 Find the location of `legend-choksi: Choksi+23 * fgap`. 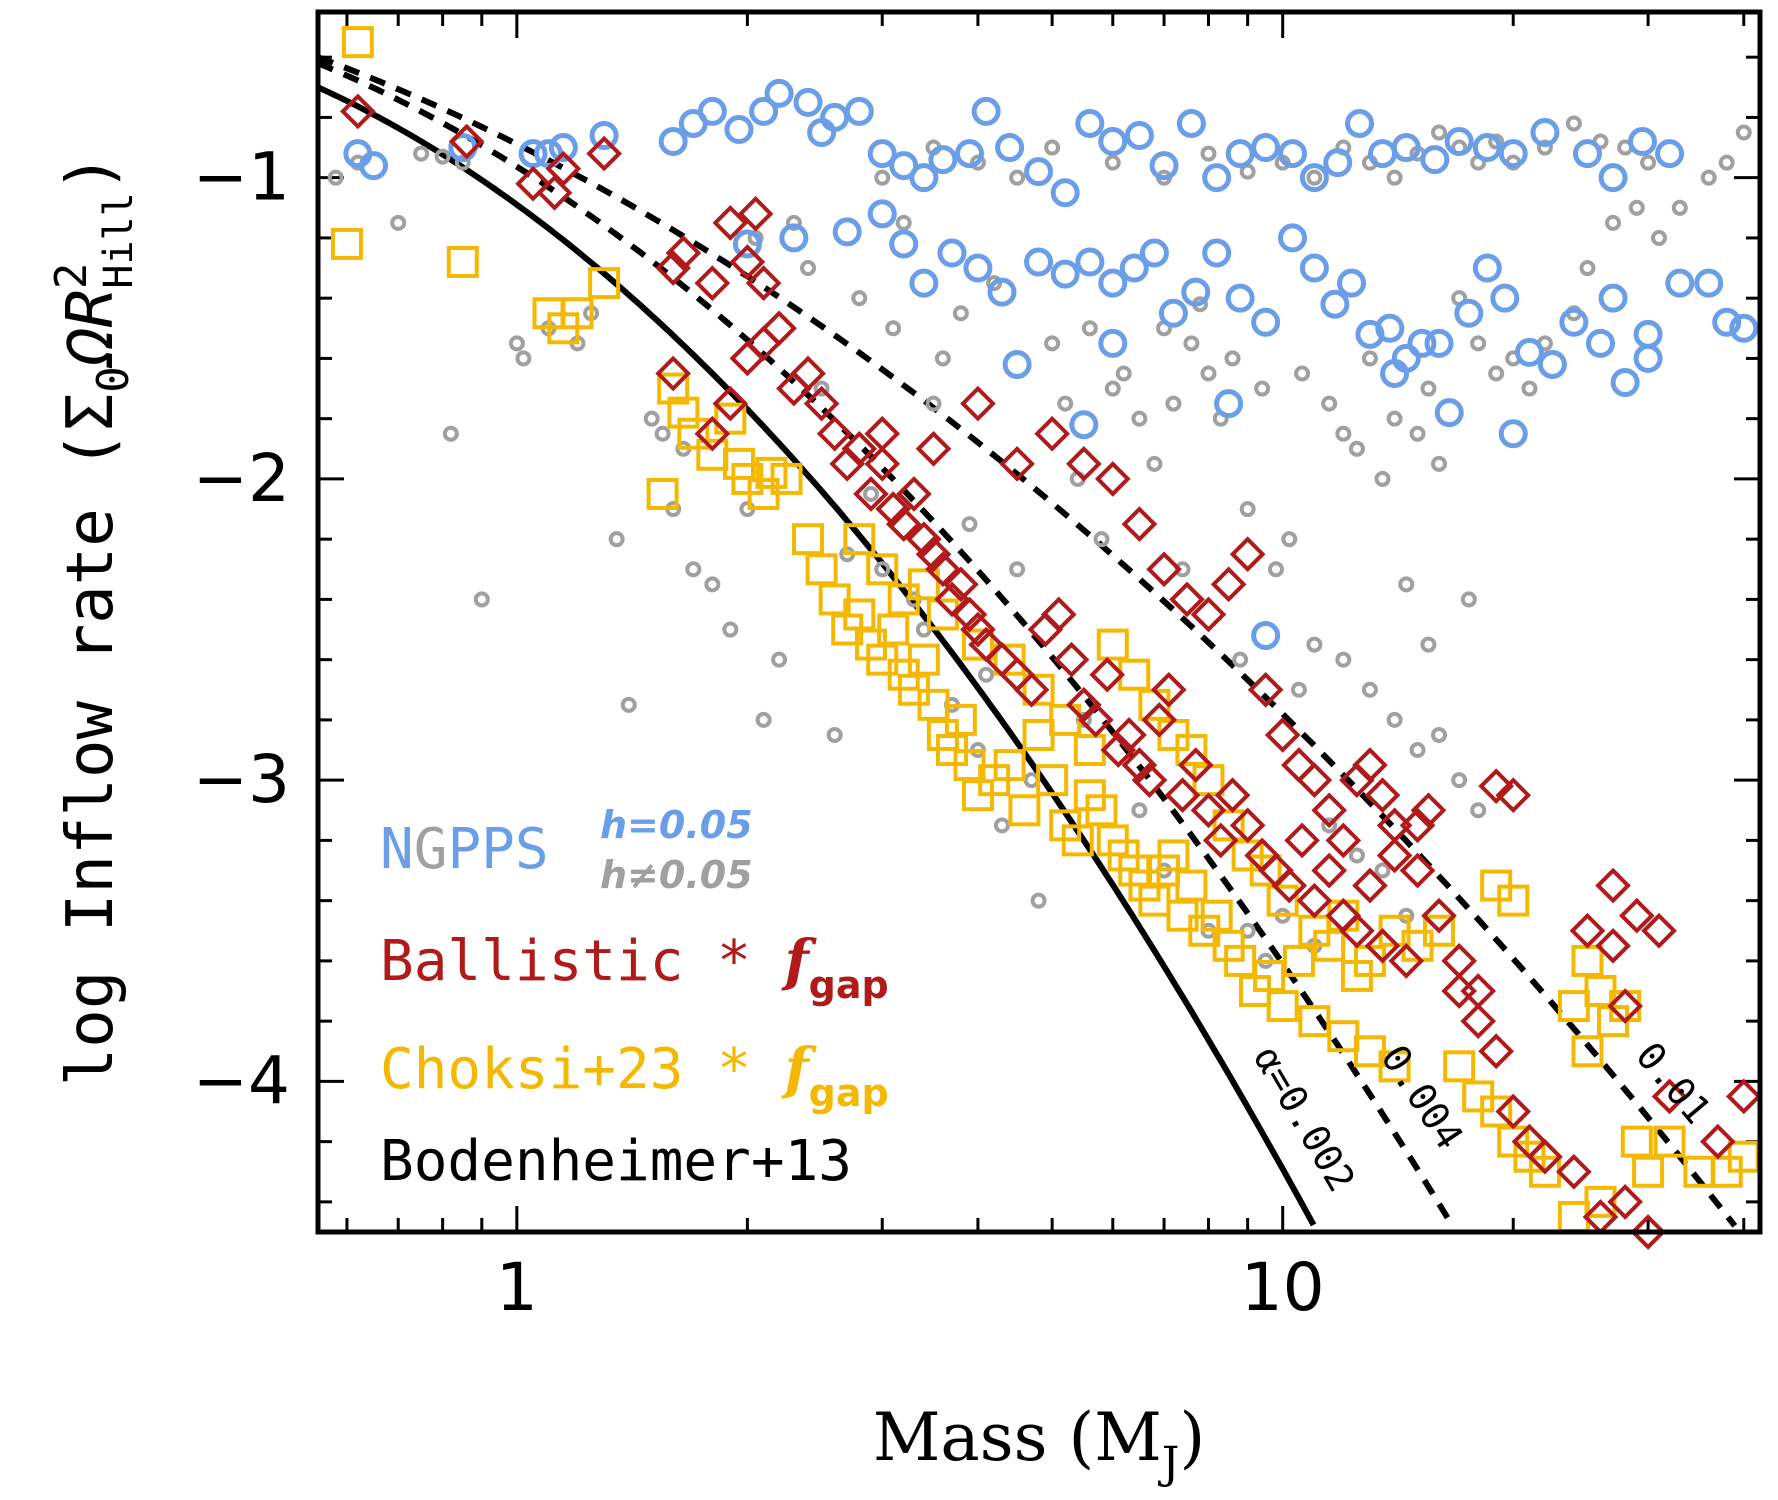

legend-choksi: Choksi+23 * fgap is located at coordinates (634, 1075).